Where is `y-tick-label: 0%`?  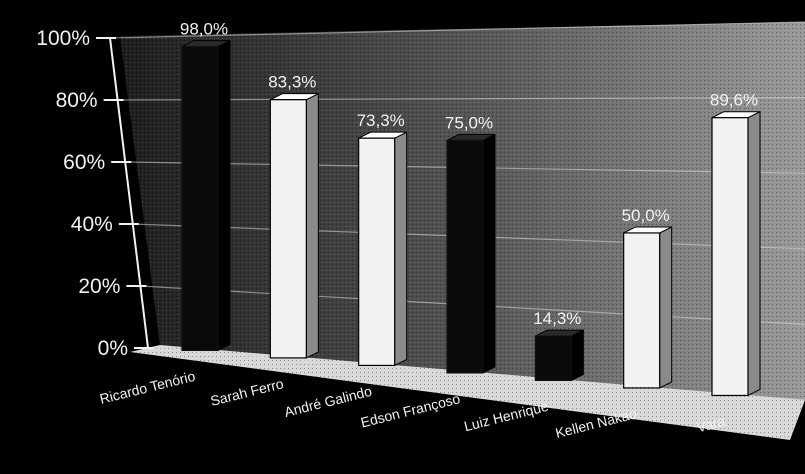
y-tick-label: 0% is located at coordinates (113, 348).